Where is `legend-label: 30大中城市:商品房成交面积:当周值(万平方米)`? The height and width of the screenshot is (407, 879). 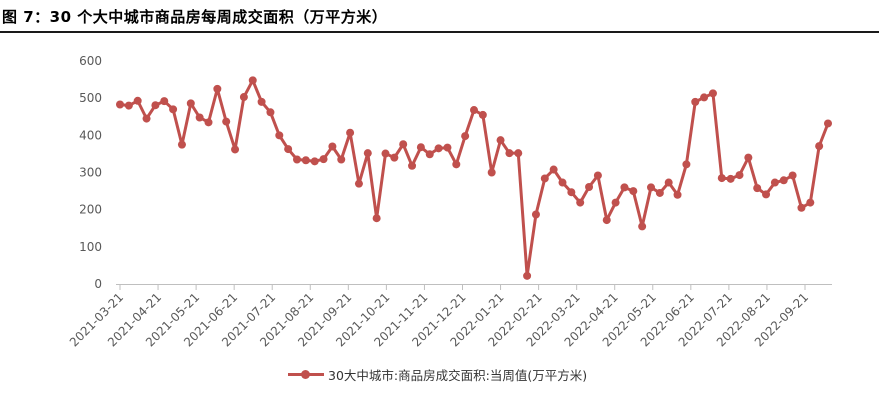
legend-label: 30大中城市:商品房成交面积:当周值(万平方米) is located at coordinates (458, 375).